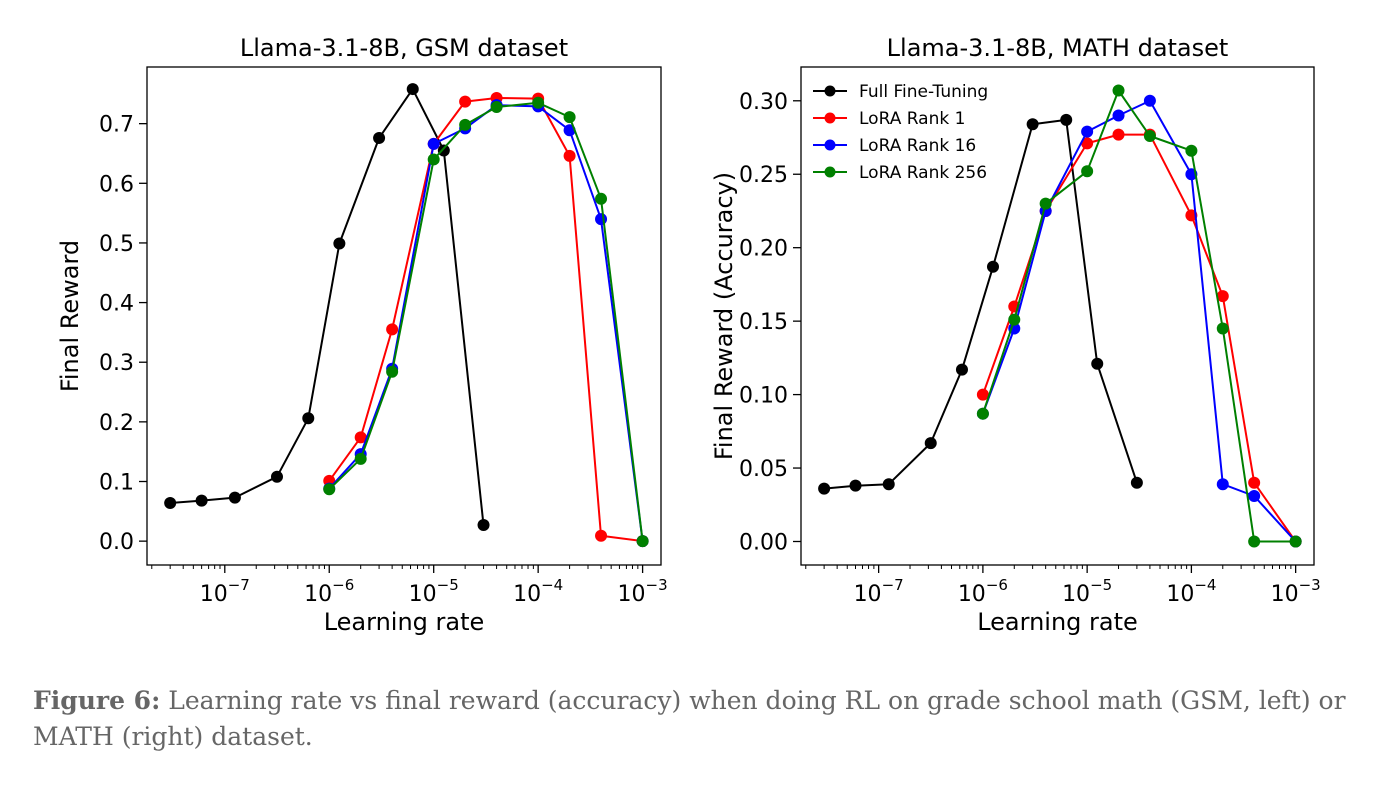 The image size is (1376, 790). I want to click on legend-item-lora-rank-256: LoRA Rank 256, so click(900, 173).